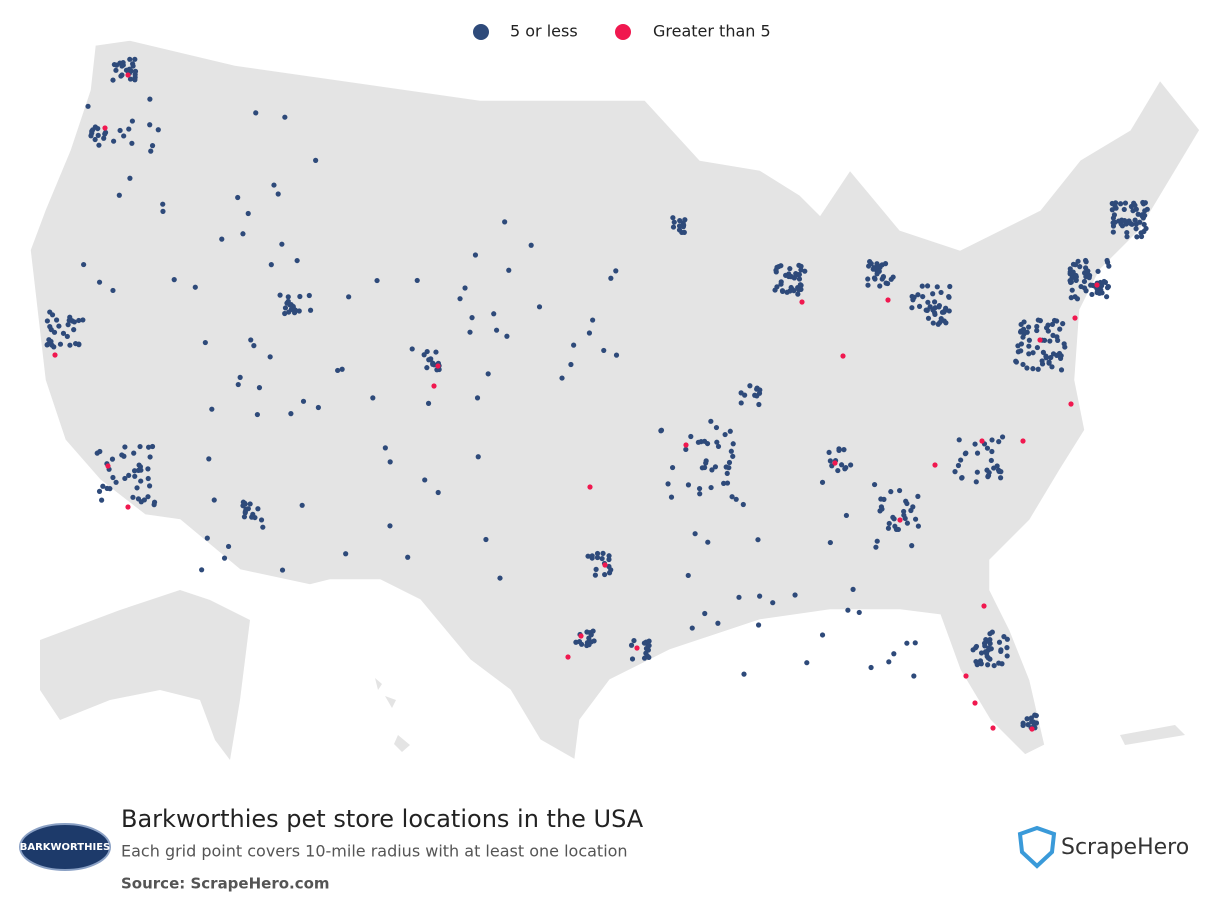  Describe the element at coordinates (544, 31) in the screenshot. I see `legend-label: 5 or less` at that location.